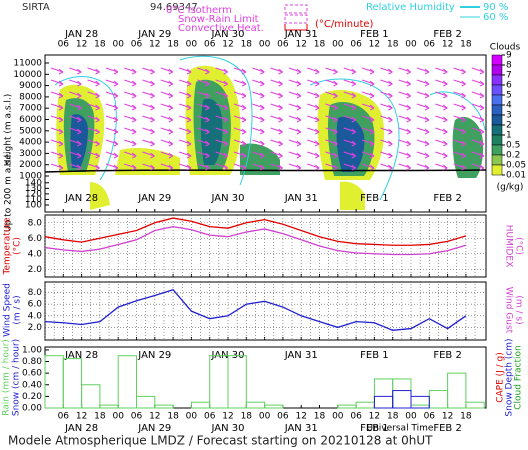 The height and width of the screenshot is (450, 528). Describe the element at coordinates (255, 240) in the screenshot. I see `line-series` at that location.